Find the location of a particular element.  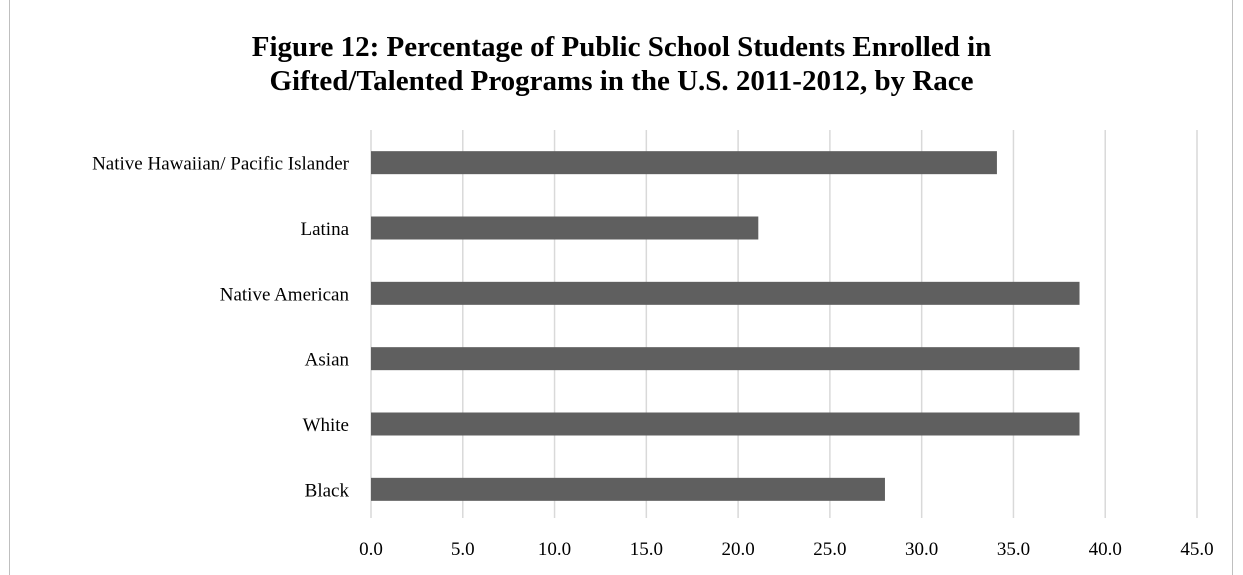

category-label: Native American is located at coordinates (285, 294).